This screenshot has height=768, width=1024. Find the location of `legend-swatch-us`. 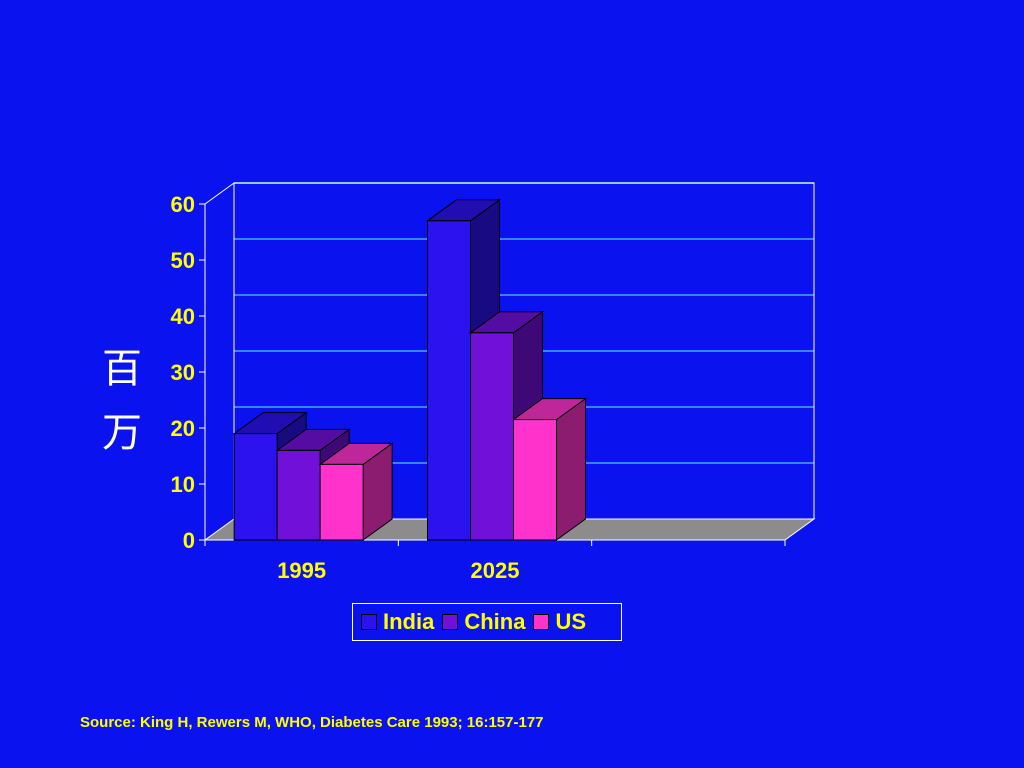

legend-swatch-us is located at coordinates (541, 622).